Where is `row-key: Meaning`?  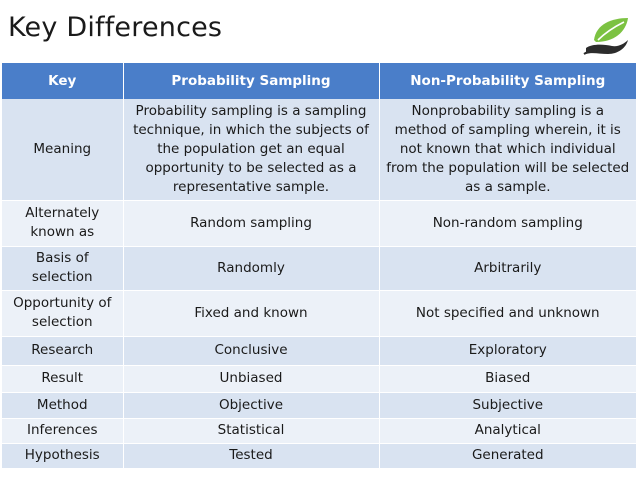 row-key: Meaning is located at coordinates (63, 150).